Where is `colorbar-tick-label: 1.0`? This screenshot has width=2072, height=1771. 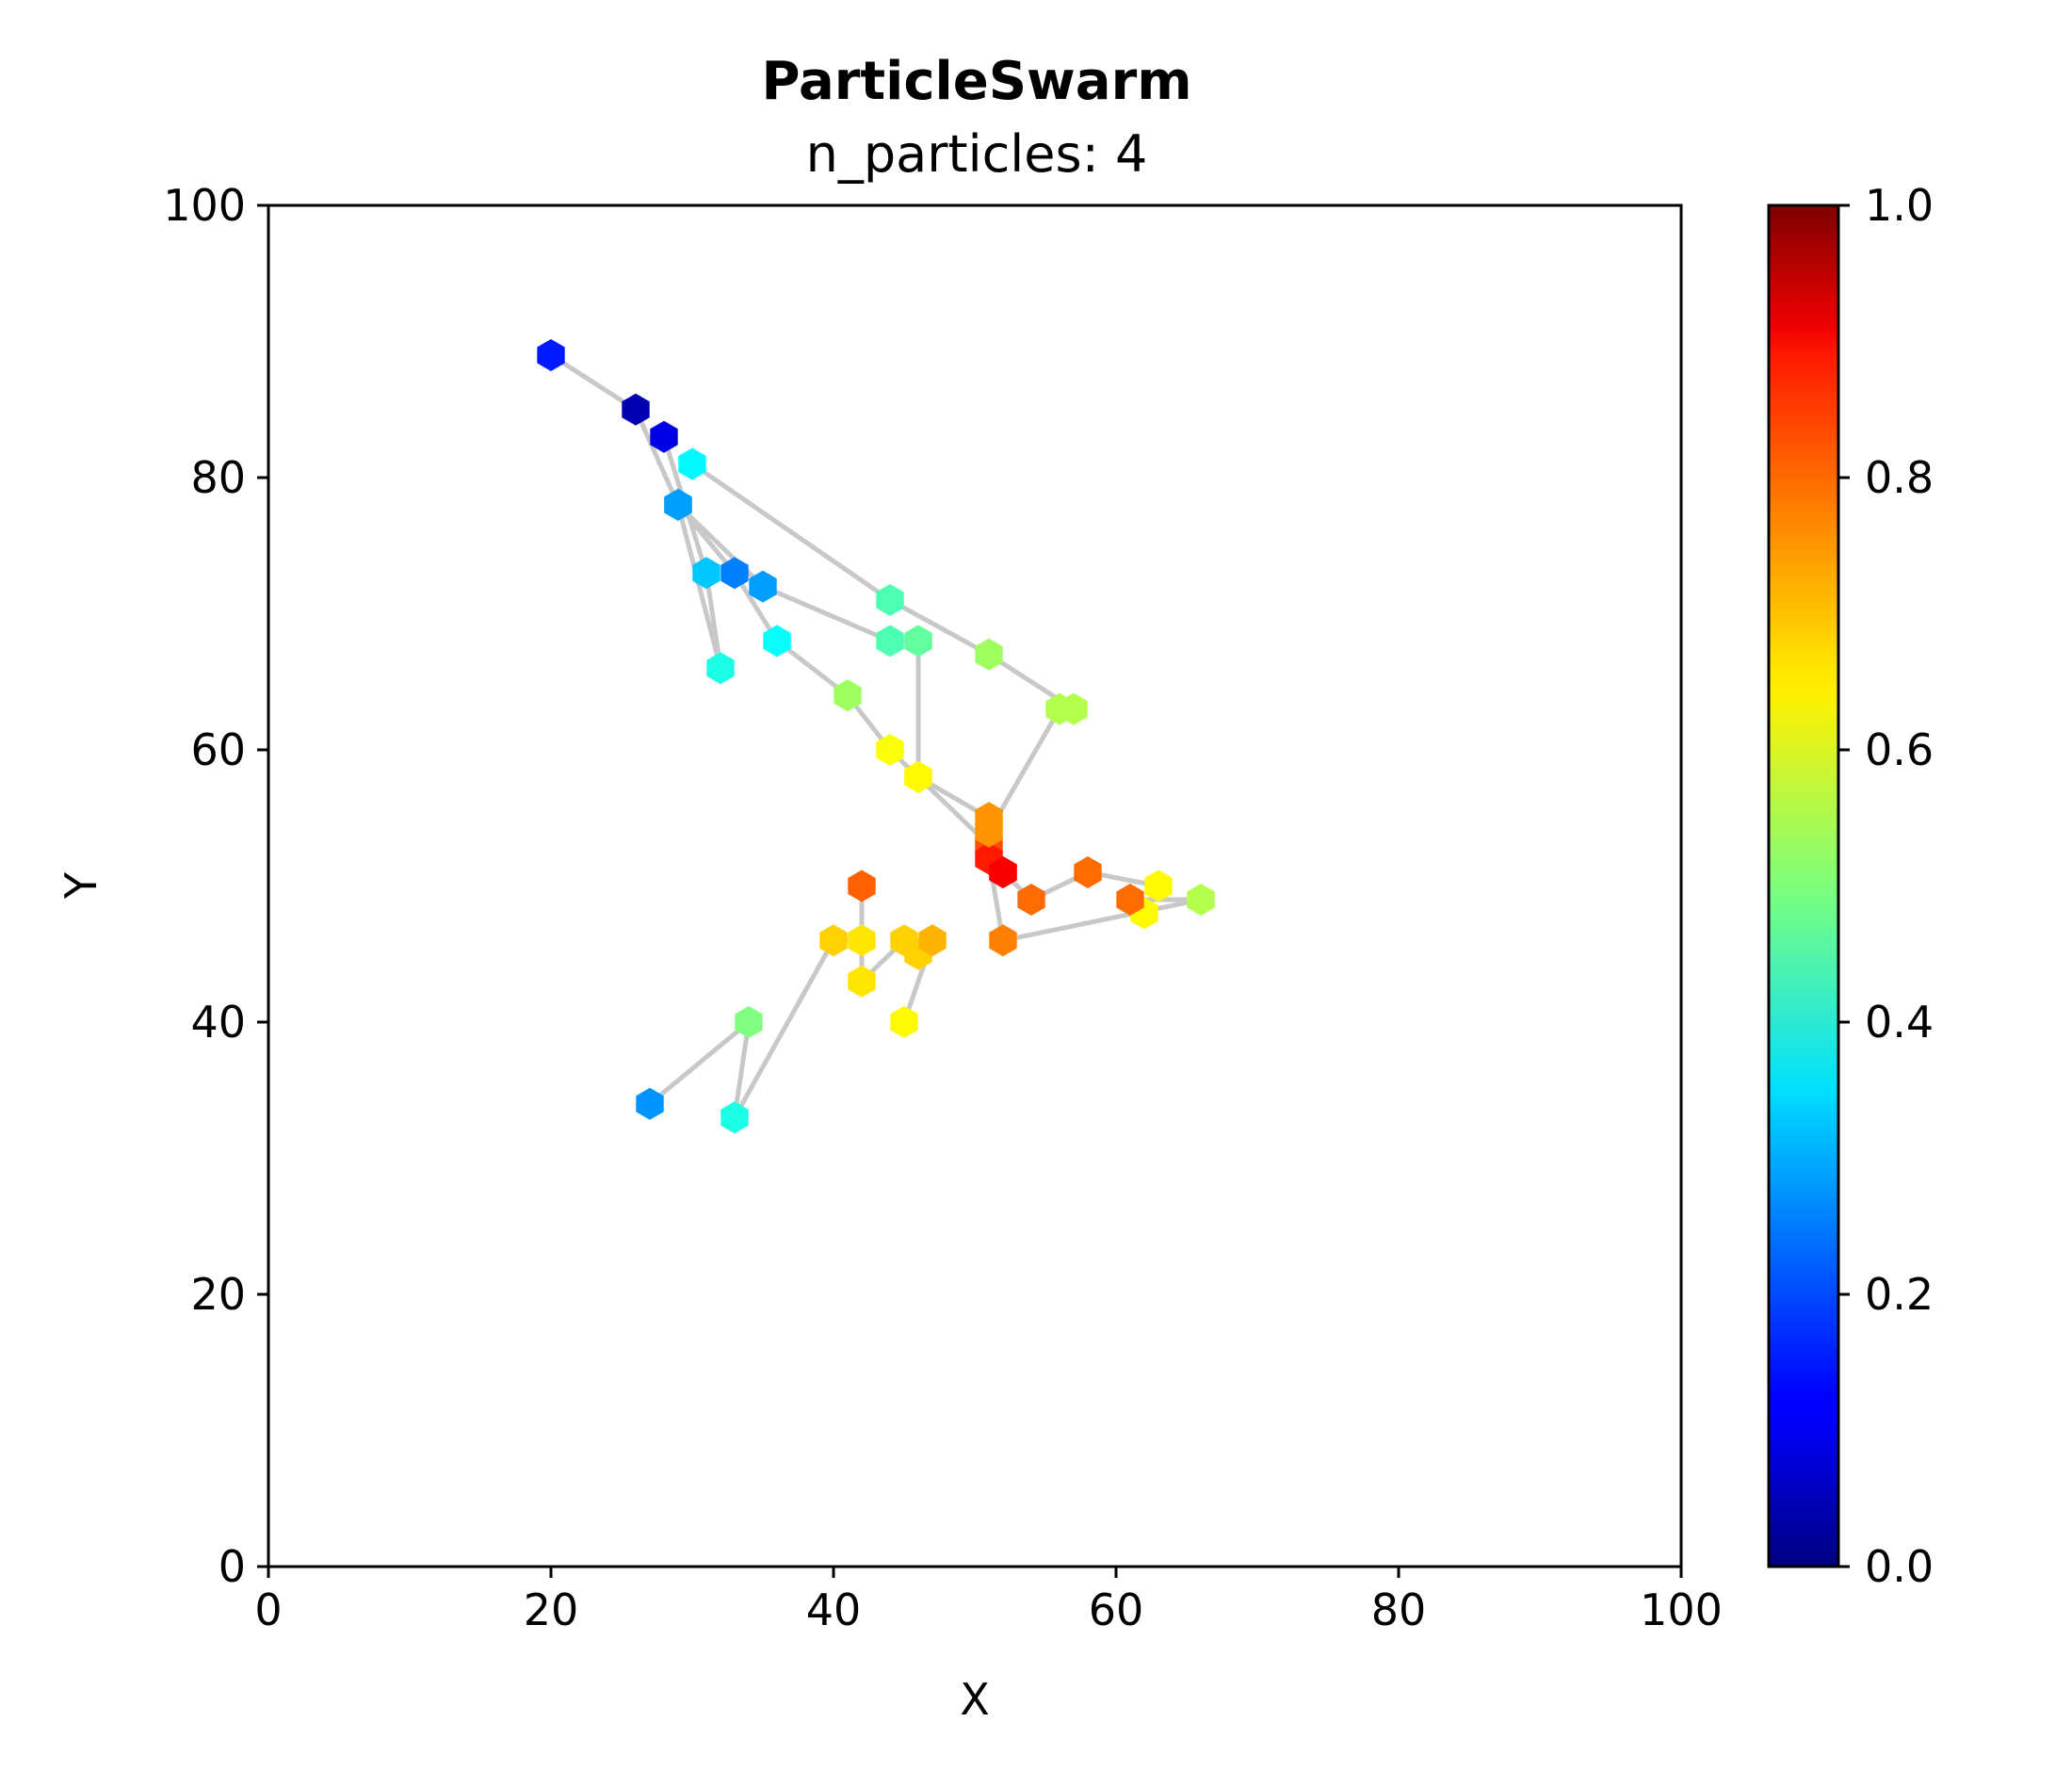
colorbar-tick-label: 1.0 is located at coordinates (1900, 205).